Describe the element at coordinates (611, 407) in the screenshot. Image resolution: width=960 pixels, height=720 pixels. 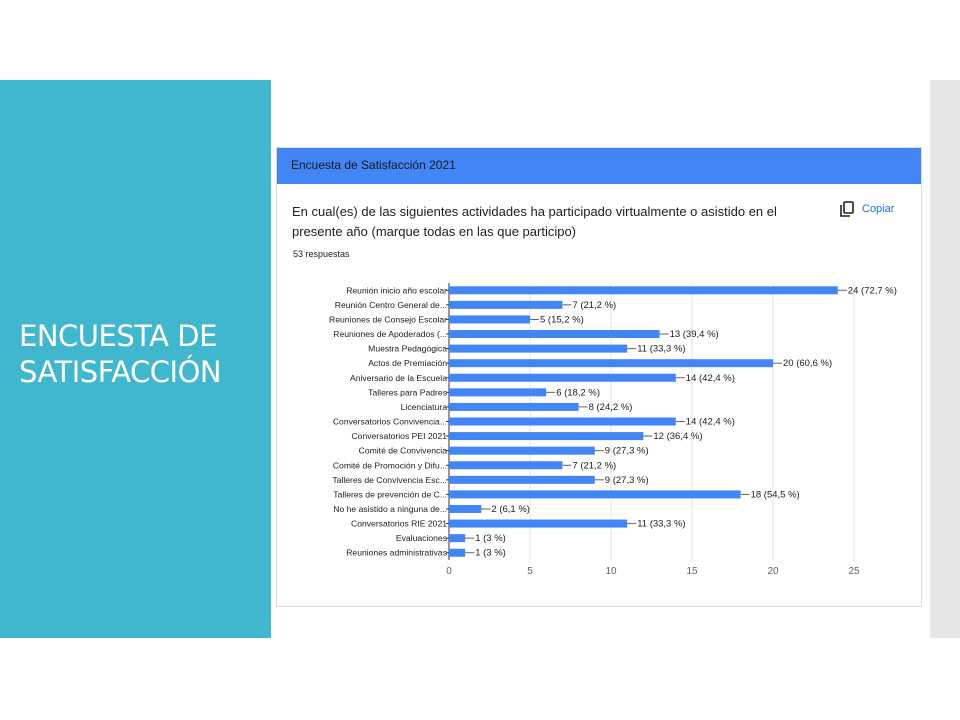
I see `data-label: 8 (24,2 %)` at that location.